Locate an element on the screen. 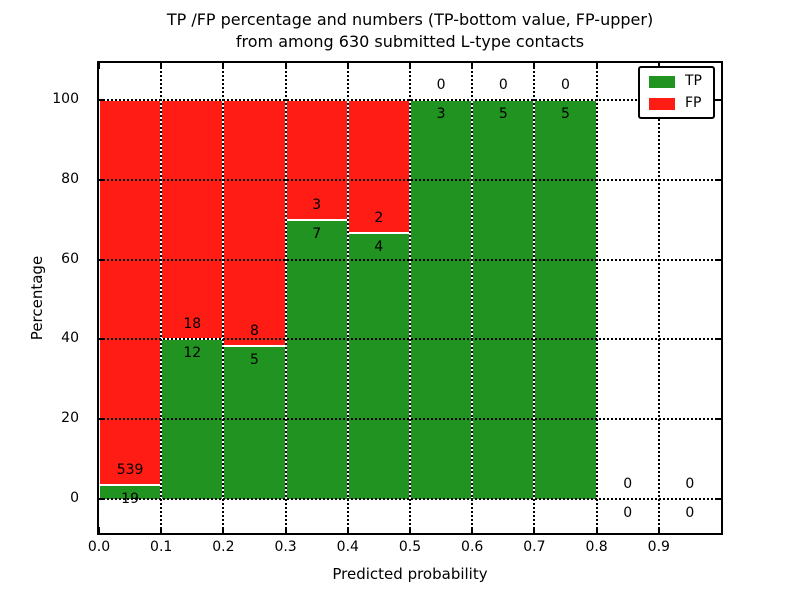 This screenshot has width=800, height=600. legend-item-fp: FP is located at coordinates (675, 103).